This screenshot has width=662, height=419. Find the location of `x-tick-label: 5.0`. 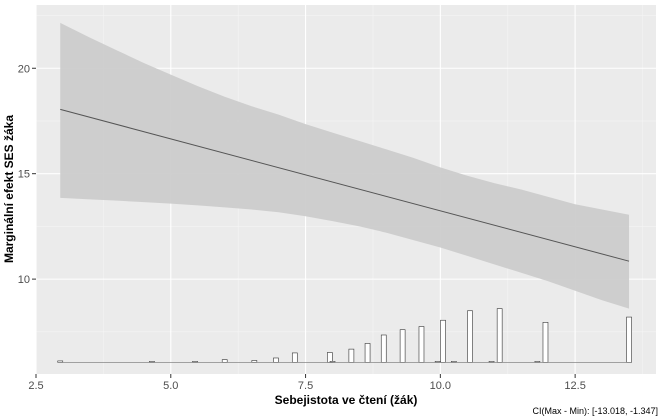

x-tick-label: 5.0 is located at coordinates (170, 386).